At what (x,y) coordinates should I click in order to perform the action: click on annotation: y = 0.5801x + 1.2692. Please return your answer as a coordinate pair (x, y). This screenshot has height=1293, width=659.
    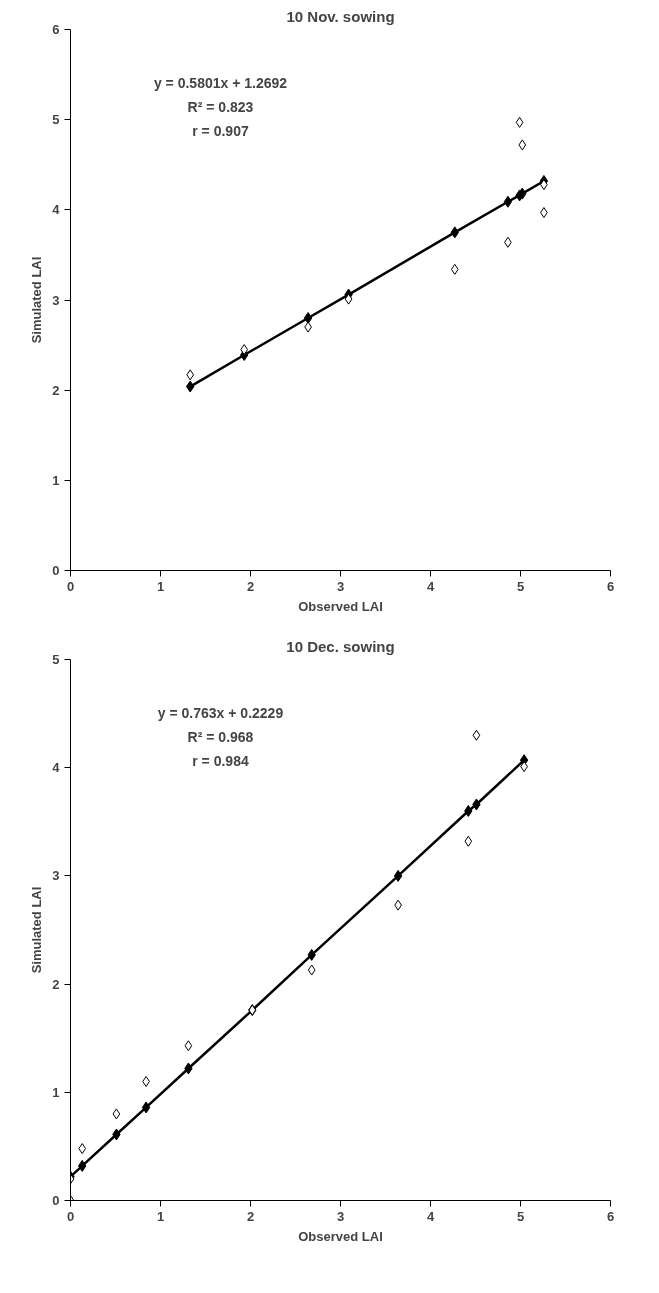
    Looking at the image, I should click on (220, 82).